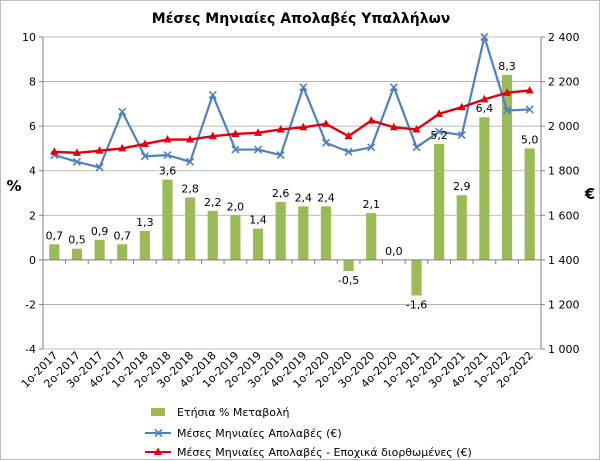 This screenshot has height=461, width=600. I want to click on bar-data-label: 5,2, so click(439, 135).